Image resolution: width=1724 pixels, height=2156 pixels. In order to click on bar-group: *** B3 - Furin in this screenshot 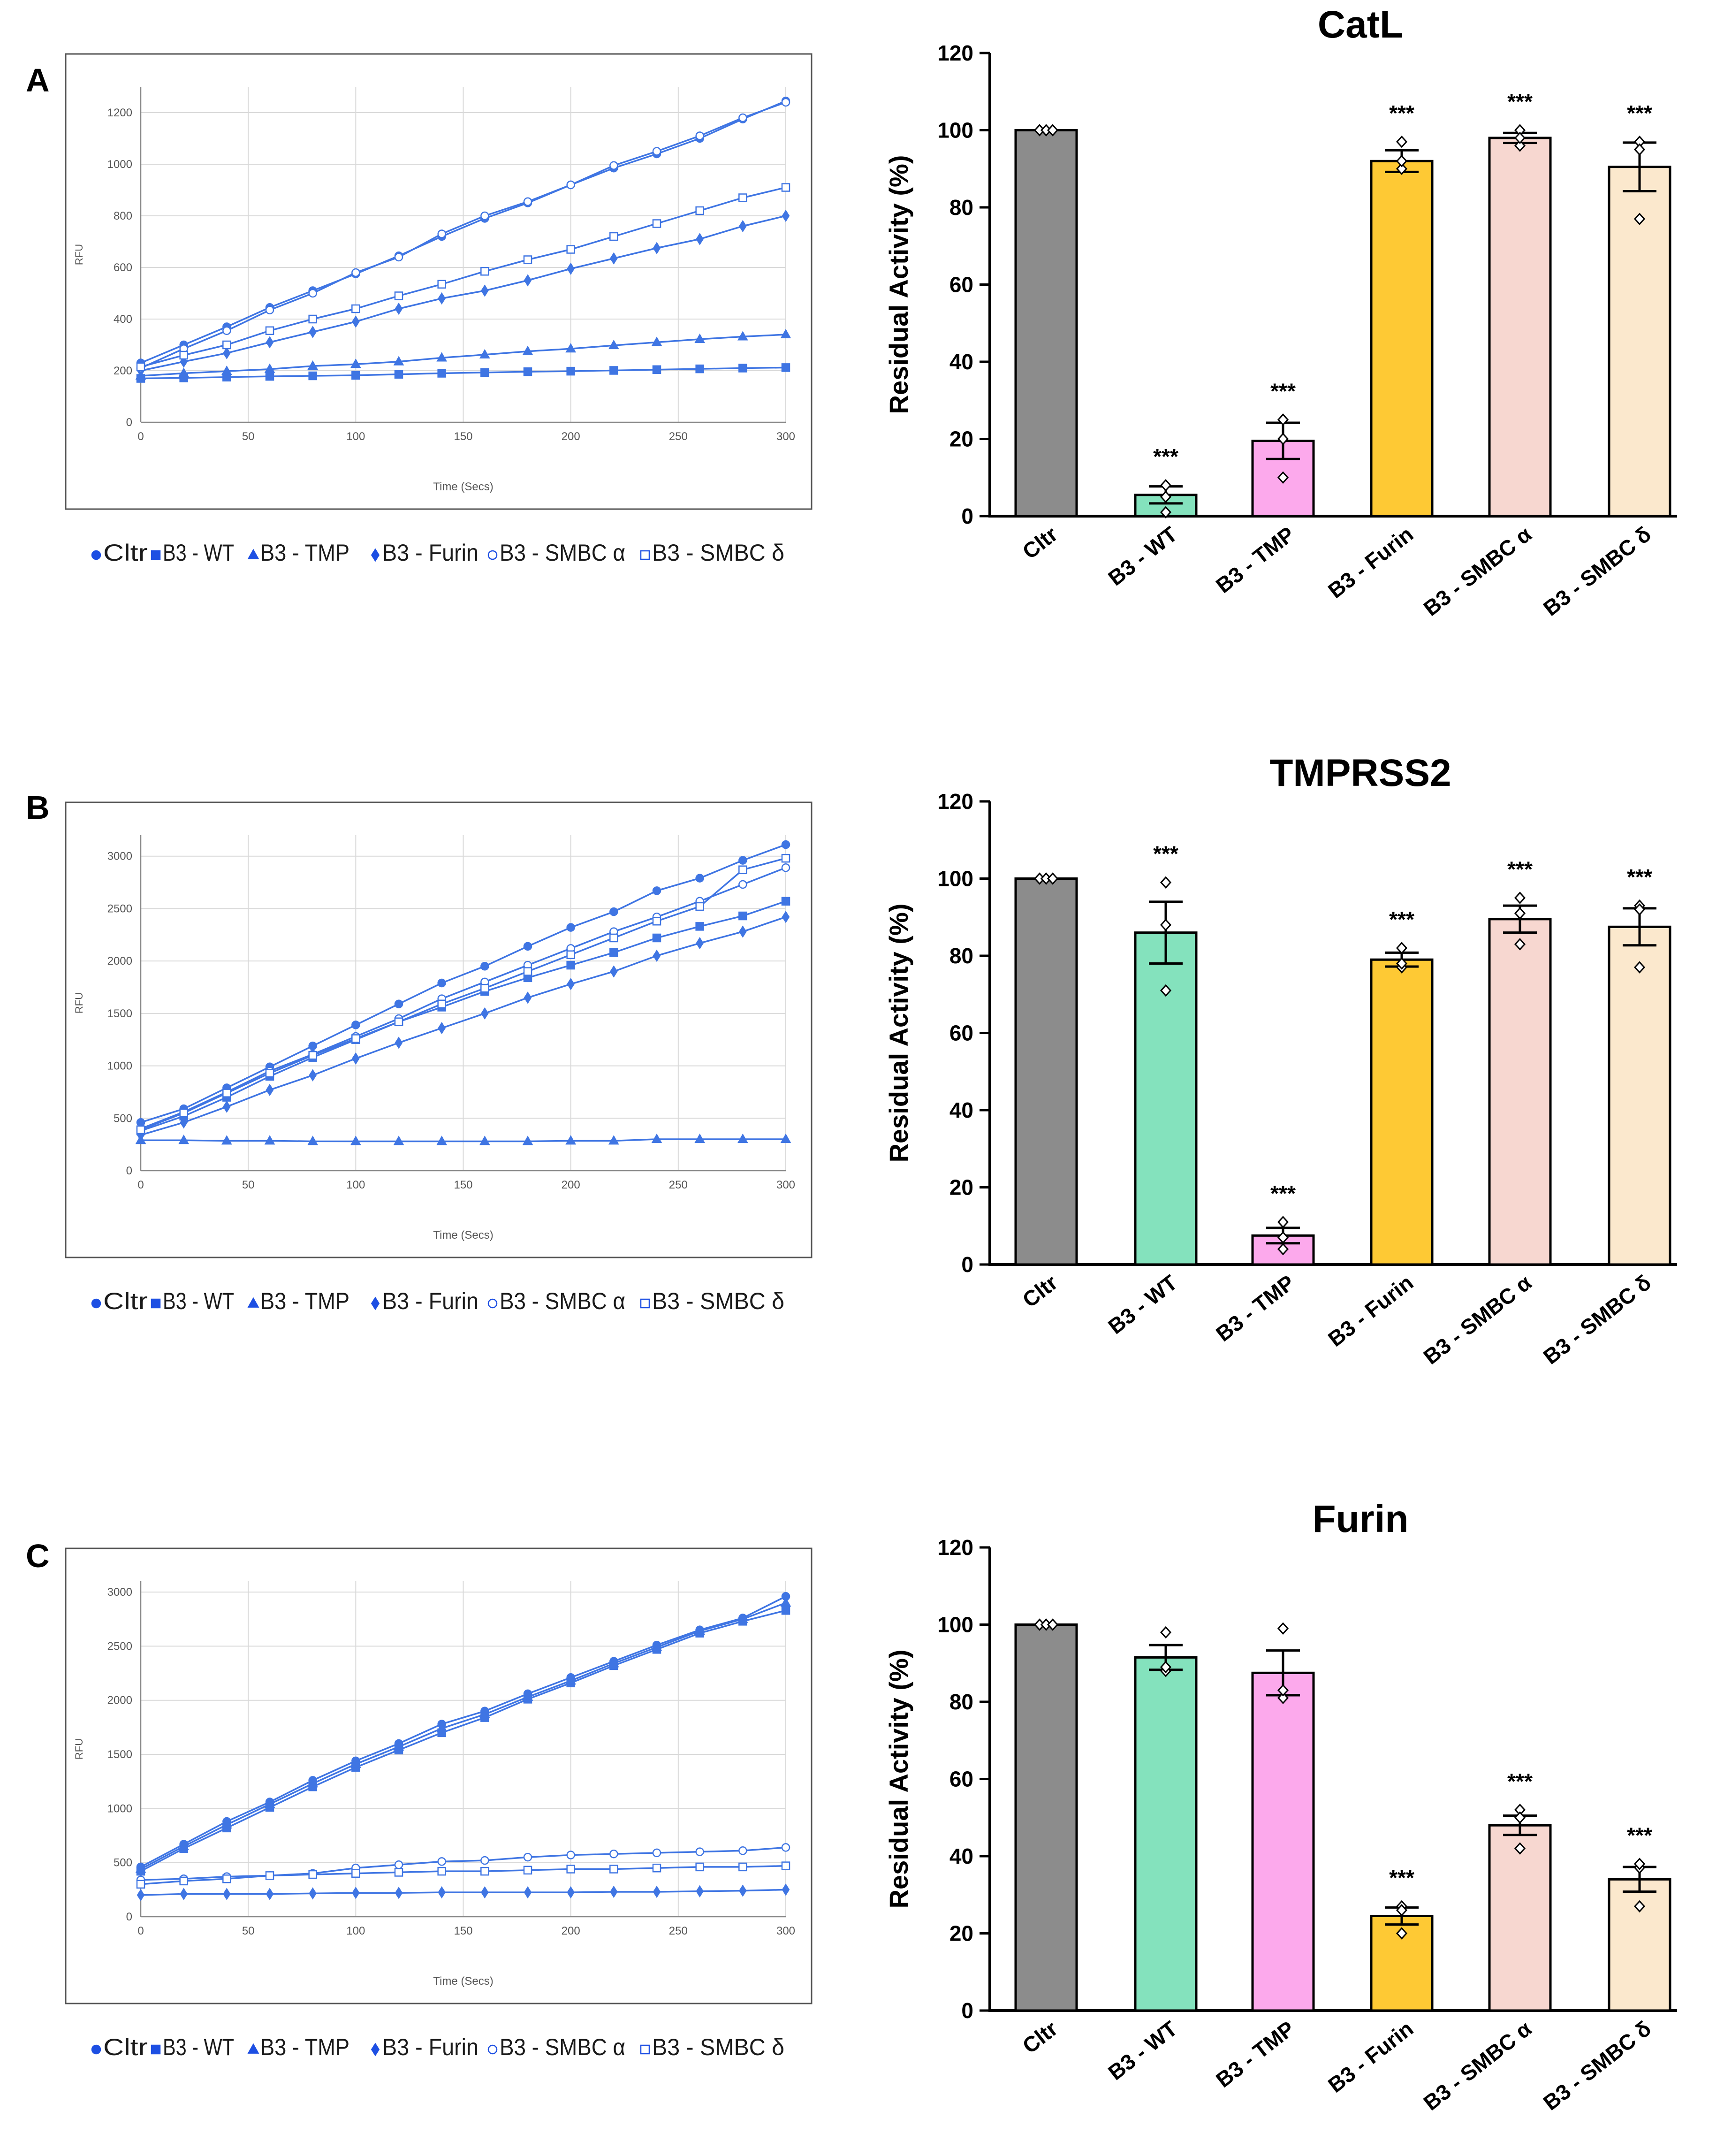, I will do `click(1378, 1982)`.